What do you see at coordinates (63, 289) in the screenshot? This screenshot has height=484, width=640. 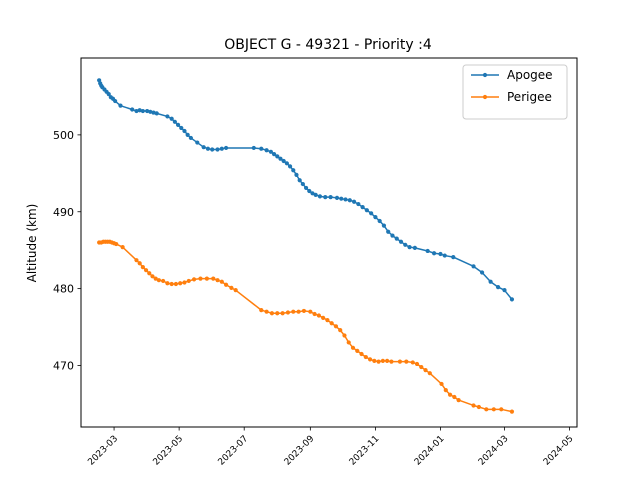 I see `y-tick-label: 480` at bounding box center [63, 289].